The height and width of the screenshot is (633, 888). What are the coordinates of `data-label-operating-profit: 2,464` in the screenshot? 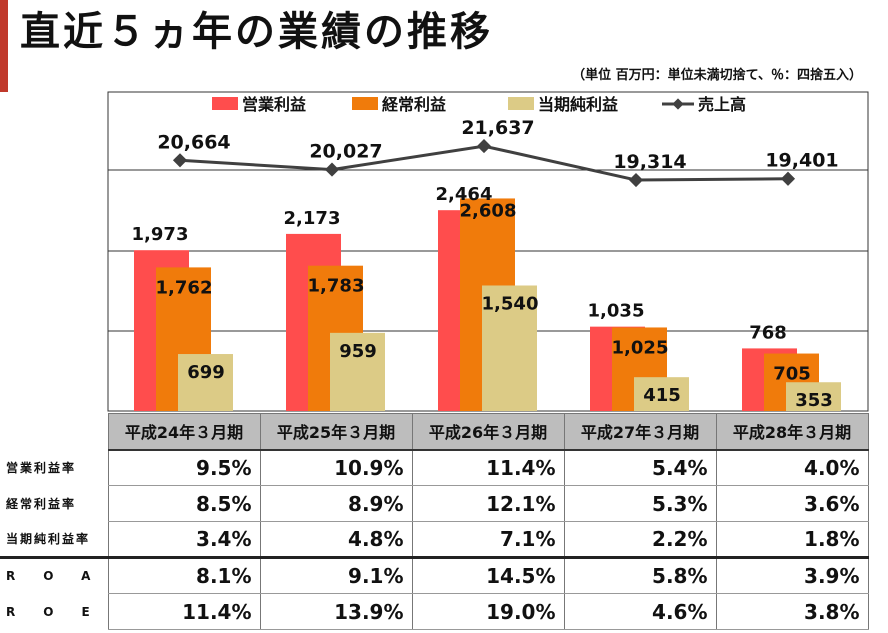 It's located at (464, 194).